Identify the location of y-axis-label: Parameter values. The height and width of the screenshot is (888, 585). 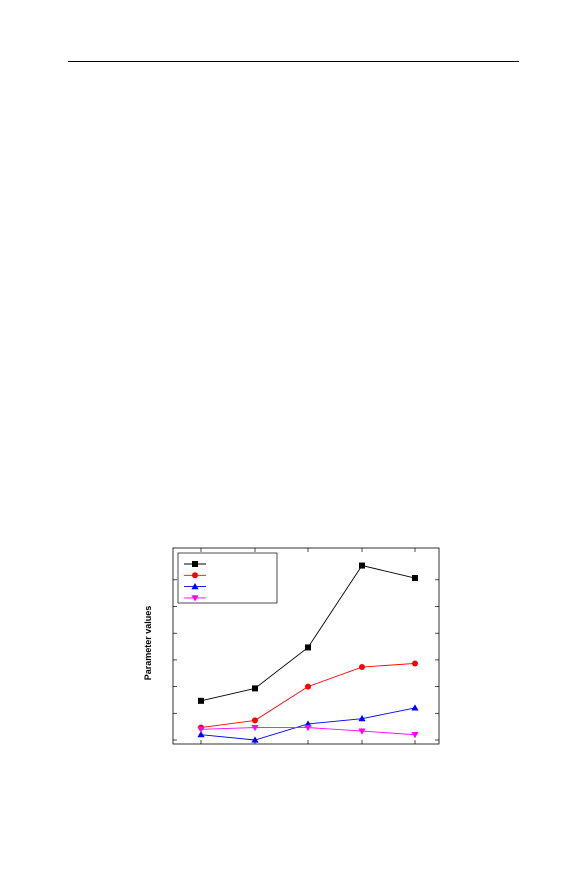
(148, 643).